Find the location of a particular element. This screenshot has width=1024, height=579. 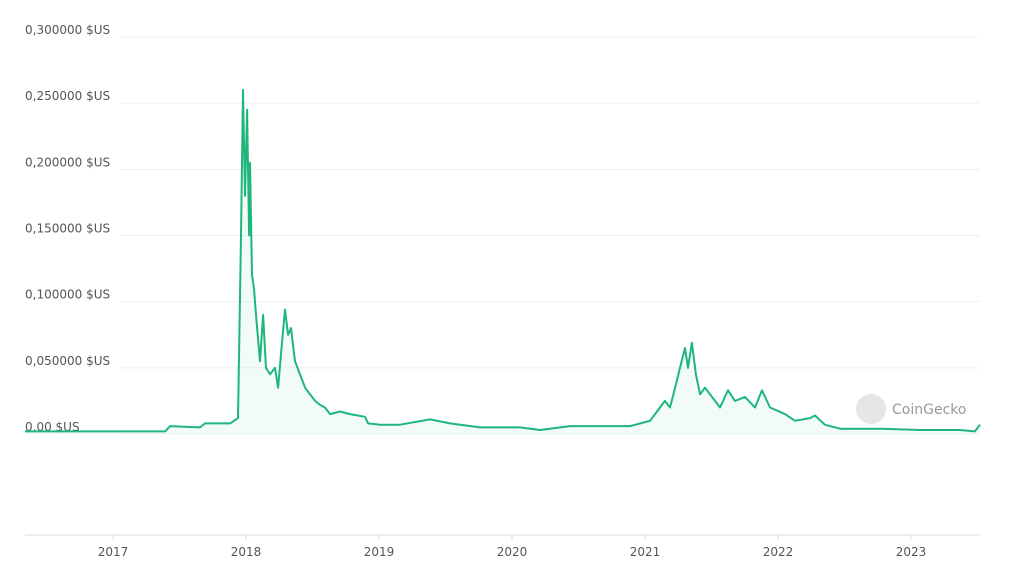

x-tick-label: 2017 is located at coordinates (113, 552).